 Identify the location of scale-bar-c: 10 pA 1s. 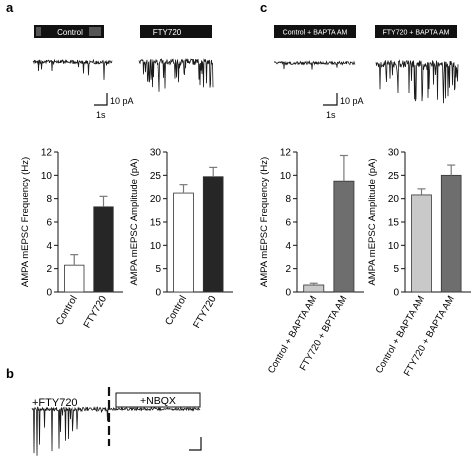
(343, 106).